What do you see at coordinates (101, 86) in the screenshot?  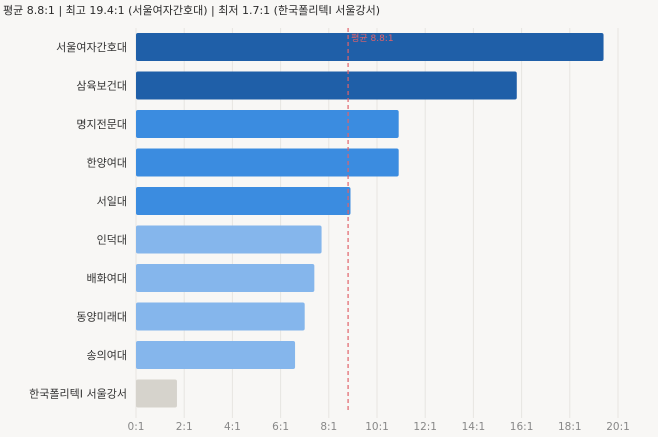 I see `category-label: 삼육보건대` at bounding box center [101, 86].